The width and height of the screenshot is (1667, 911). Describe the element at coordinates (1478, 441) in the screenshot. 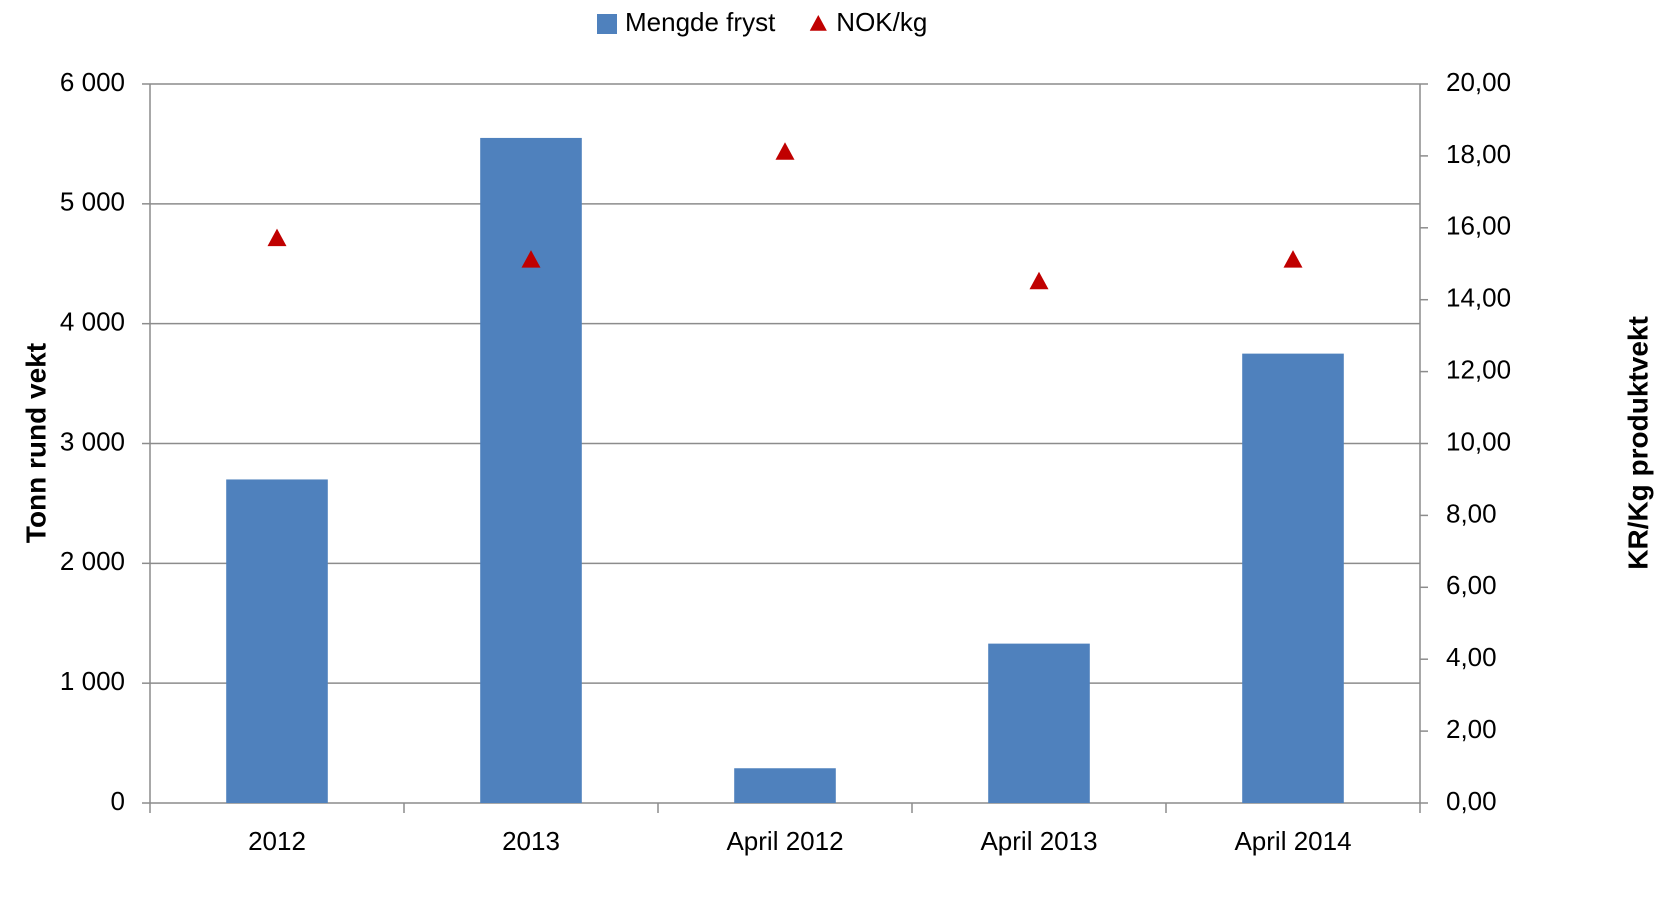

I see `y2-tick-label: 10,00` at that location.